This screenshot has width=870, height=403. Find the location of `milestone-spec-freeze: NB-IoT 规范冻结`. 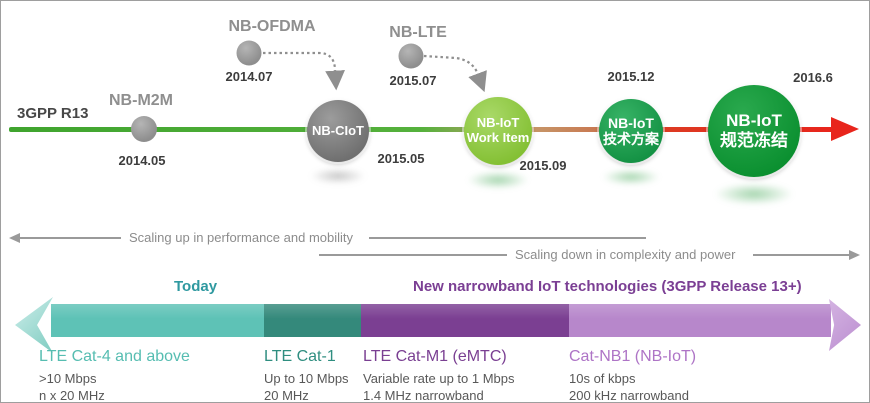

milestone-spec-freeze: NB-IoT 规范冻结 is located at coordinates (754, 131).